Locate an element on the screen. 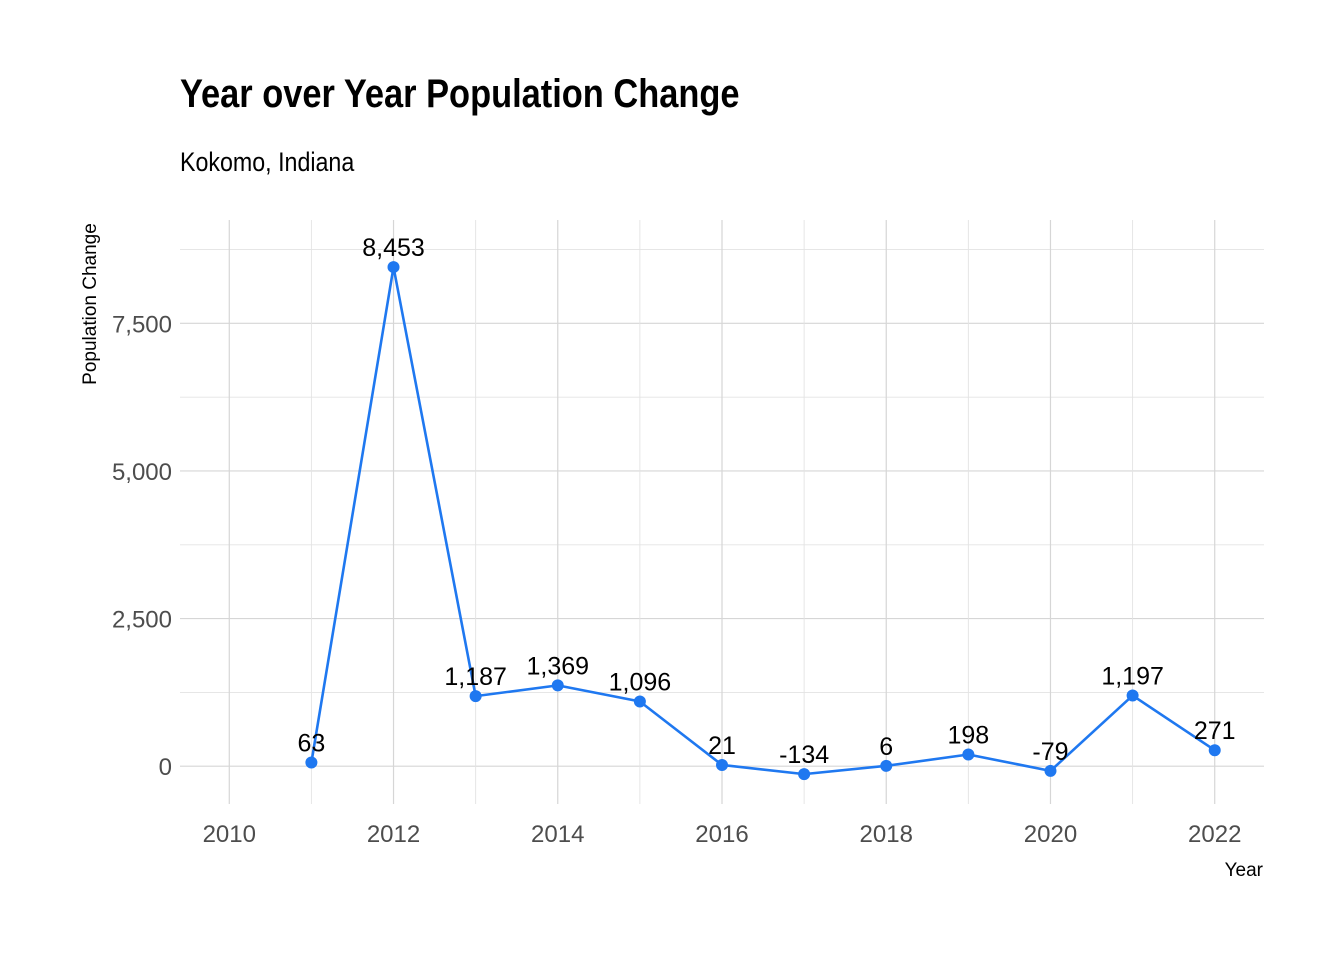 This screenshot has width=1344, height=960. x-tick-label: 2014 is located at coordinates (557, 834).